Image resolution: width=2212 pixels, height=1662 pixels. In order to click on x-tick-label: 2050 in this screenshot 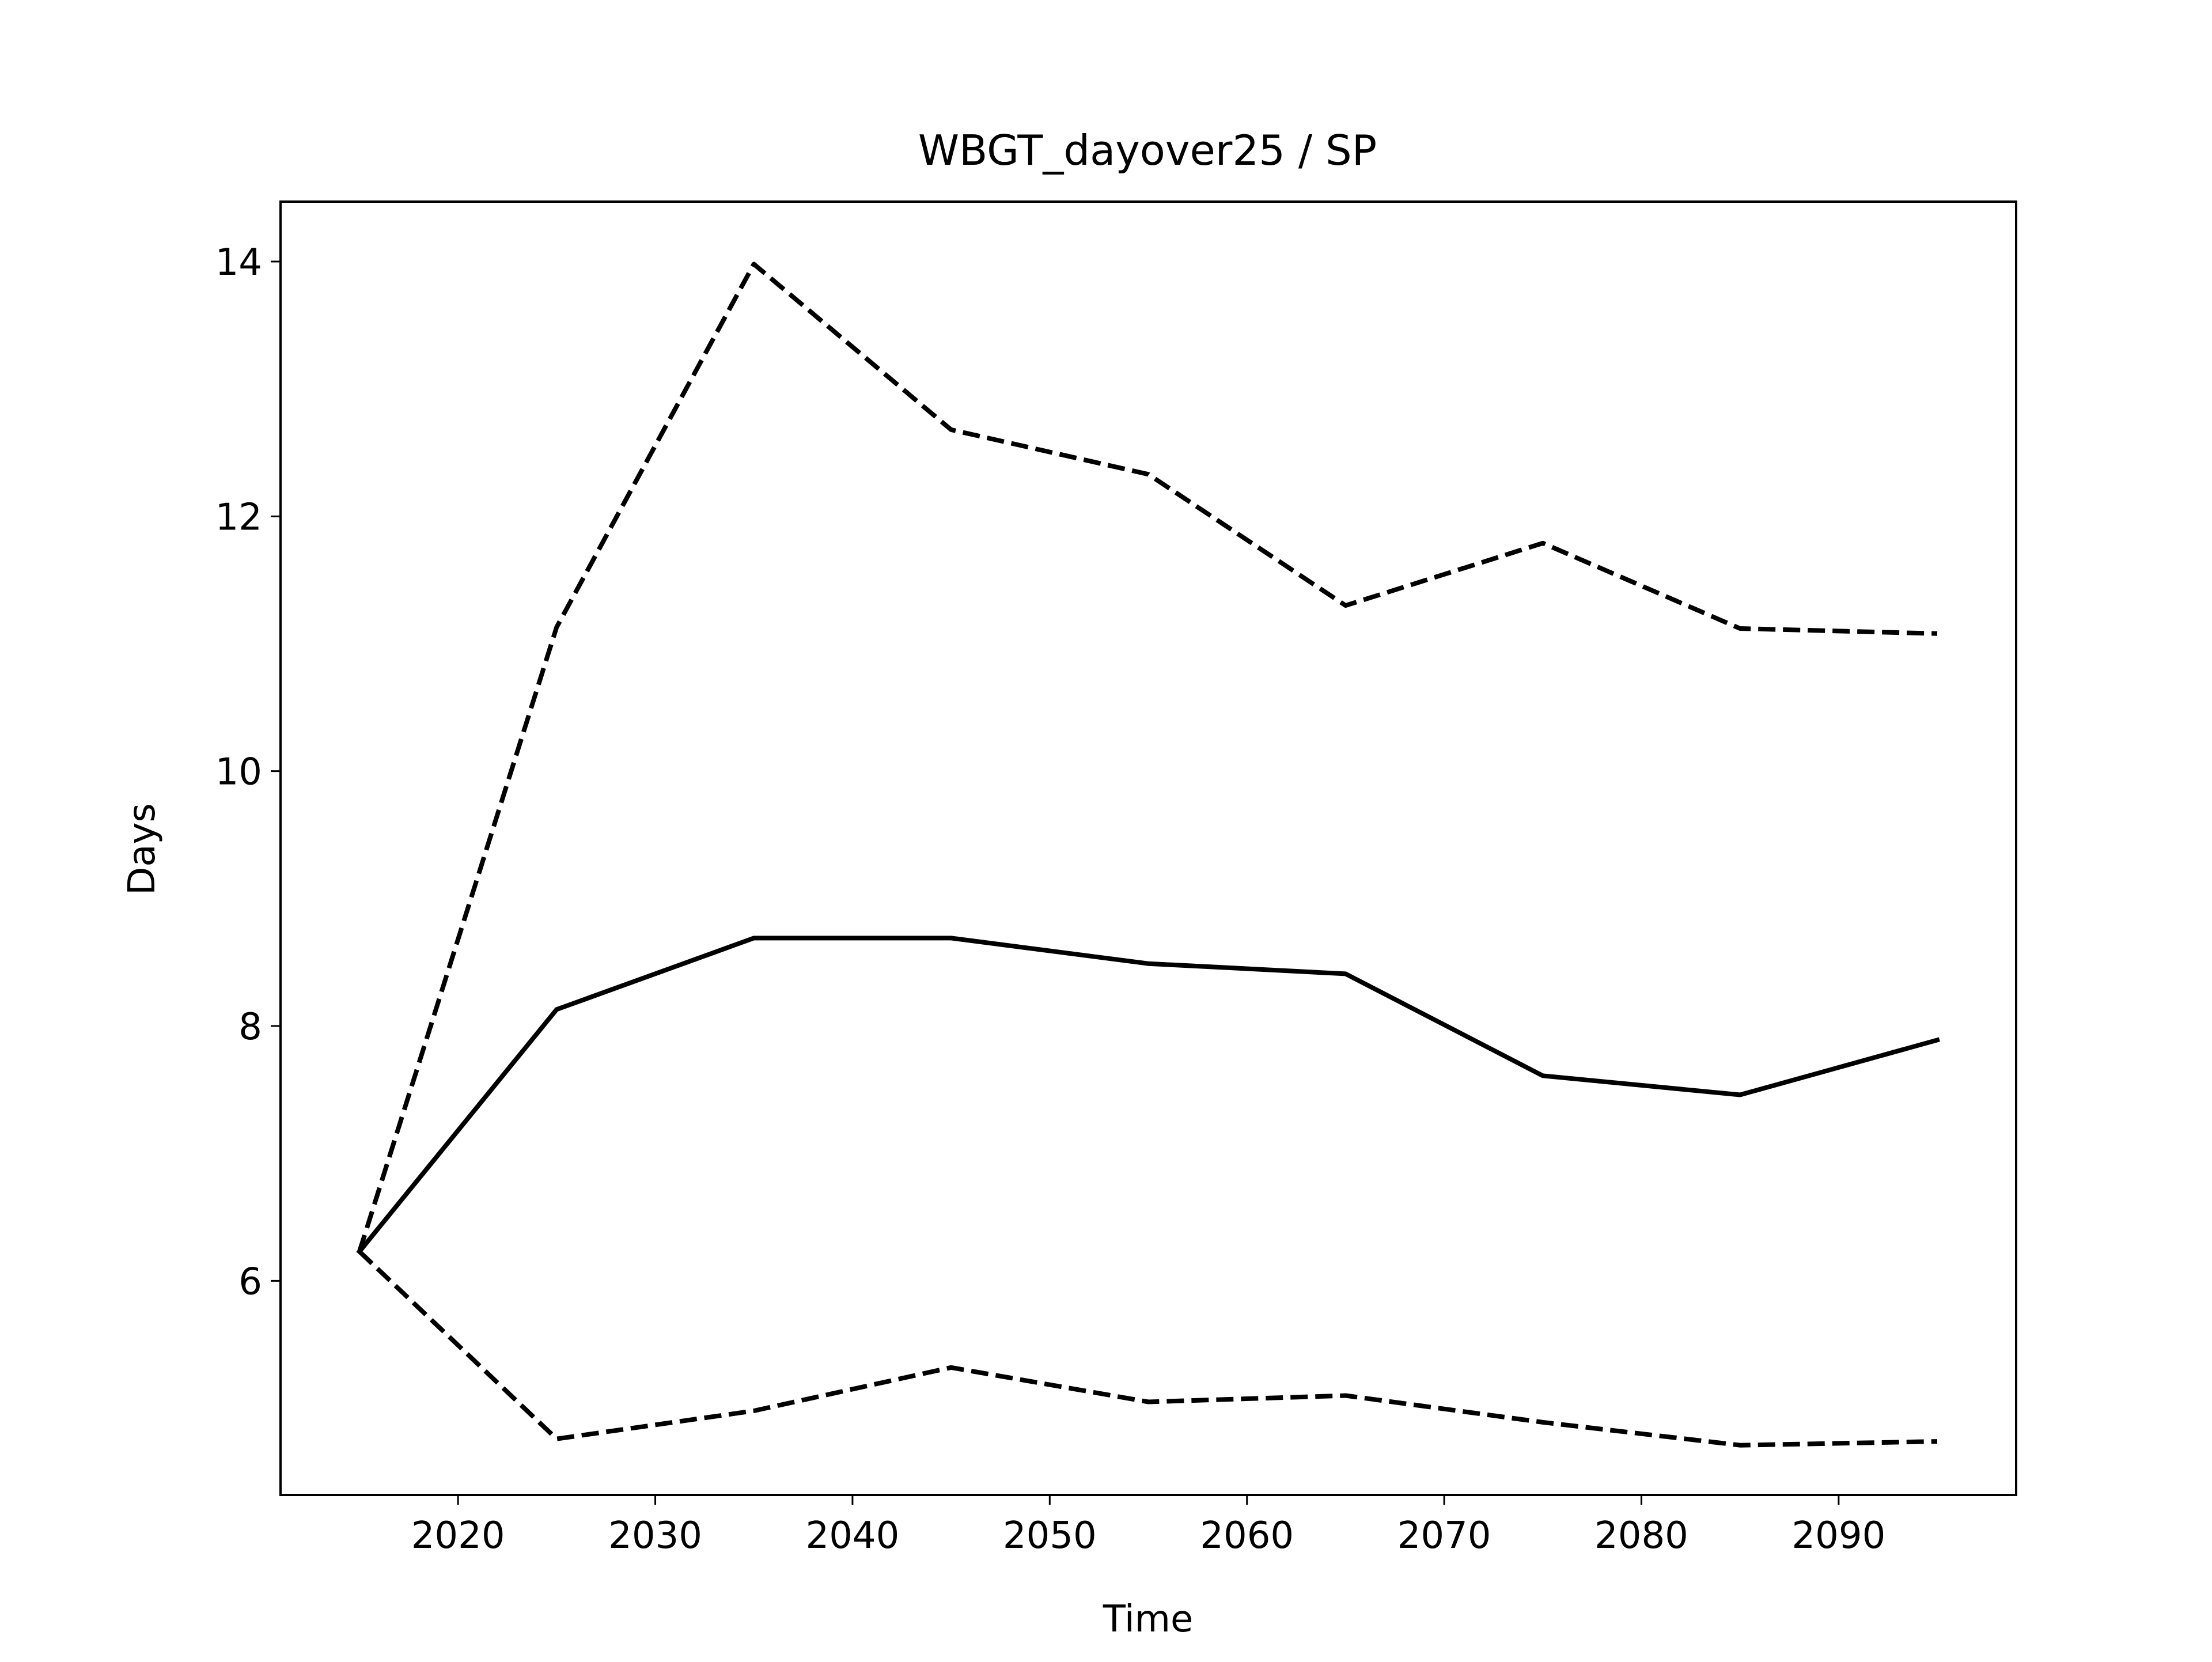, I will do `click(1050, 1536)`.